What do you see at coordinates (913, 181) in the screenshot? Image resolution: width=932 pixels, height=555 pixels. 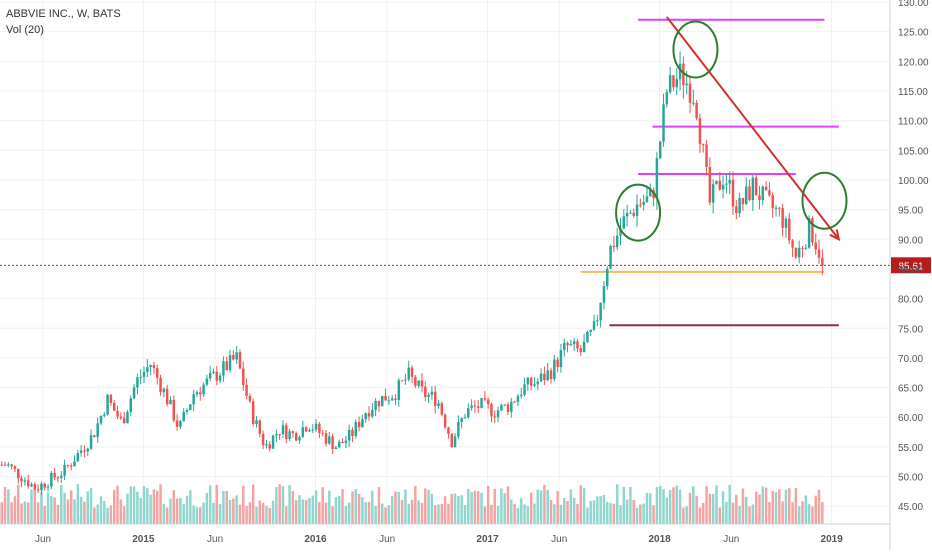 I see `y-tick-label: 100.00` at bounding box center [913, 181].